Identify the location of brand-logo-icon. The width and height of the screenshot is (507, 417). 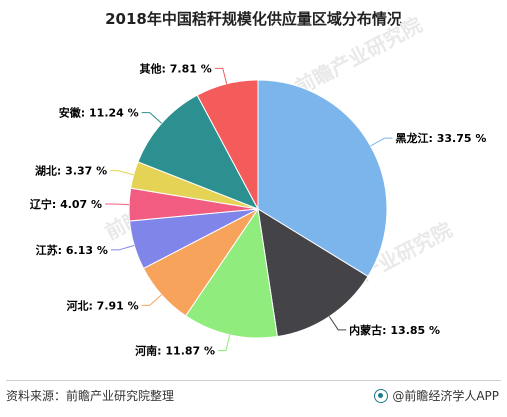
(381, 395).